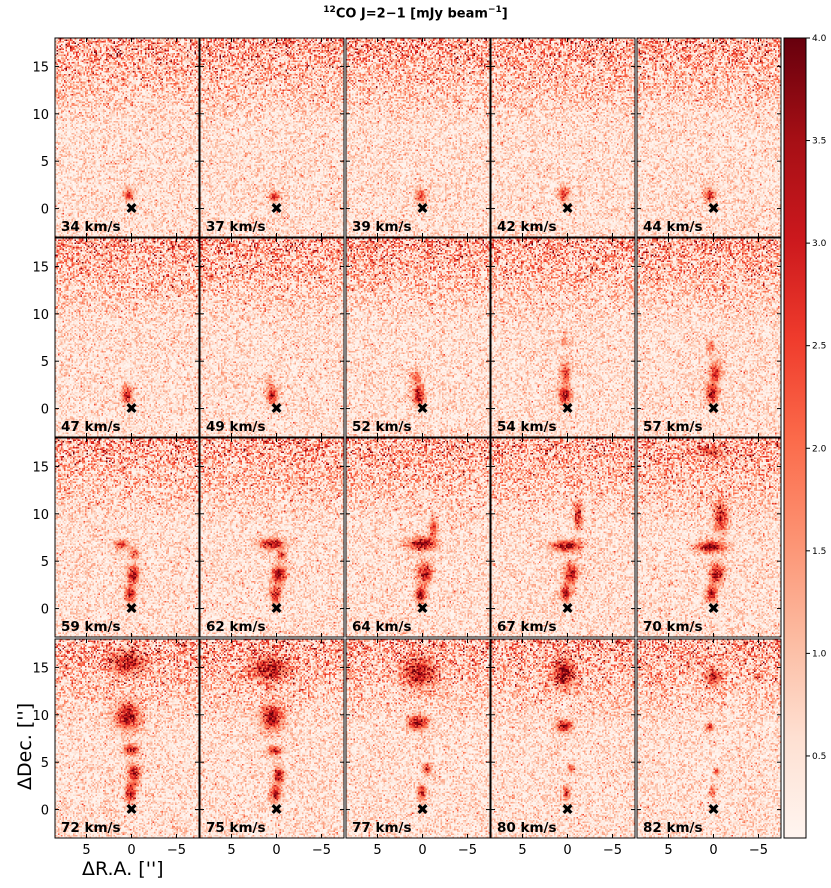 The height and width of the screenshot is (888, 831). I want to click on y-axis-label: ΔDec. [''], so click(25, 746).